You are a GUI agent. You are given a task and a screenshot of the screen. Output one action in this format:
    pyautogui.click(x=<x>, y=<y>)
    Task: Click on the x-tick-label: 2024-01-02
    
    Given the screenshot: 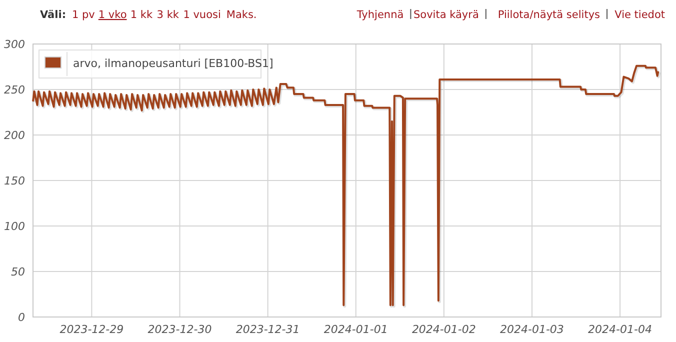 What is the action you would take?
    pyautogui.click(x=444, y=329)
    